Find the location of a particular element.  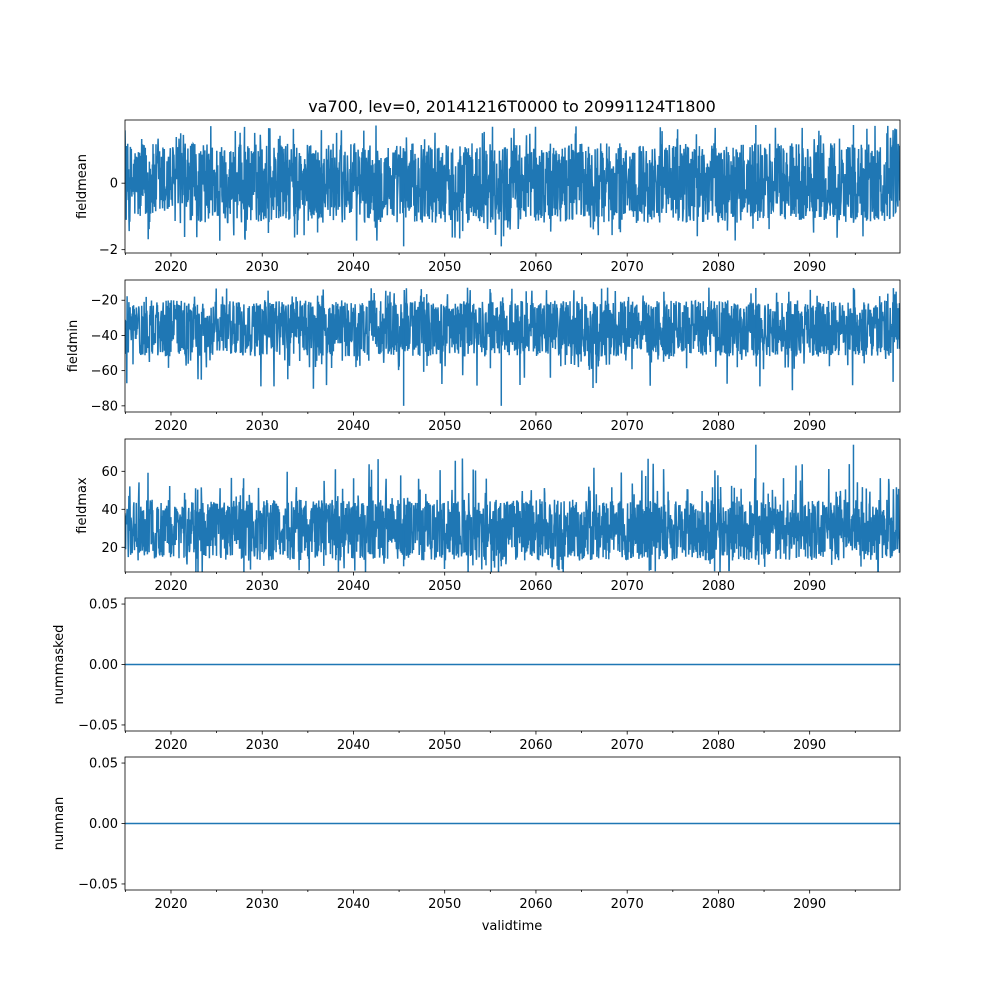

x-tick-label-fieldmin-0: 2020 is located at coordinates (170, 426).